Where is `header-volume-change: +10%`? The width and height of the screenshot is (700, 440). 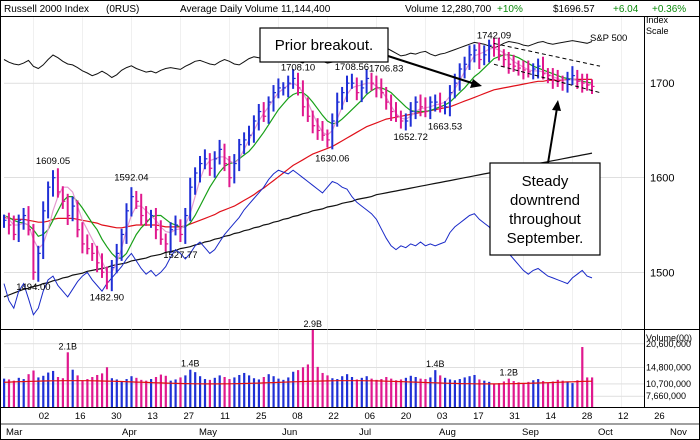 header-volume-change: +10% is located at coordinates (510, 9).